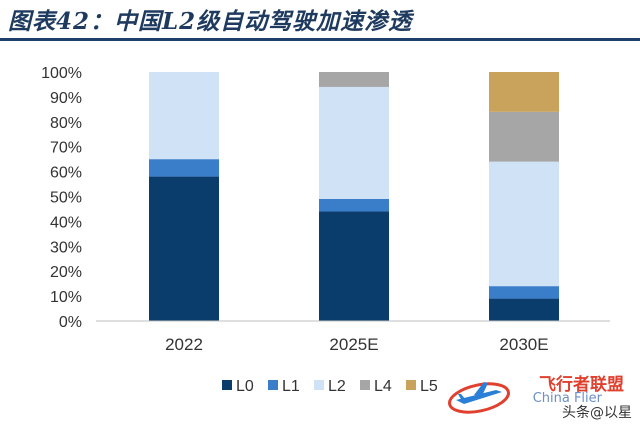  I want to click on legend-label: L2, so click(337, 386).